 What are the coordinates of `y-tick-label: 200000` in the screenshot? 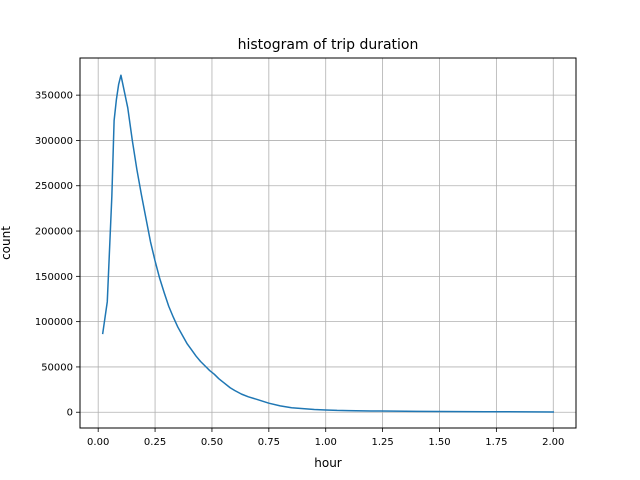 It's located at (54, 232).